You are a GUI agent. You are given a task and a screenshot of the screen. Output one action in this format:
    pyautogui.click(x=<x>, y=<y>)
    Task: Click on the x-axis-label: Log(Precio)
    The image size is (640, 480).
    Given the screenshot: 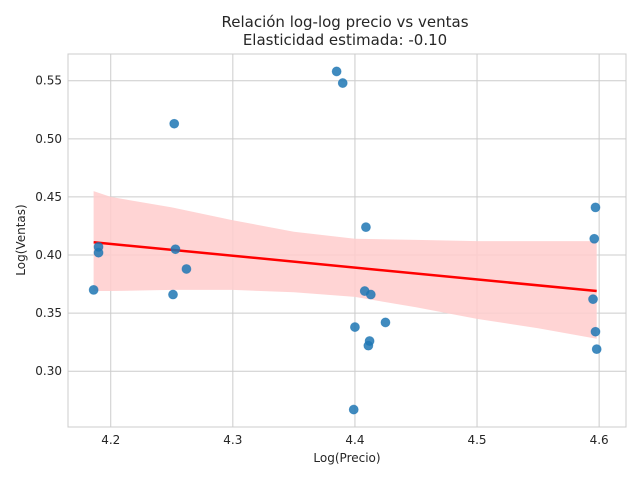 What is the action you would take?
    pyautogui.click(x=346, y=458)
    